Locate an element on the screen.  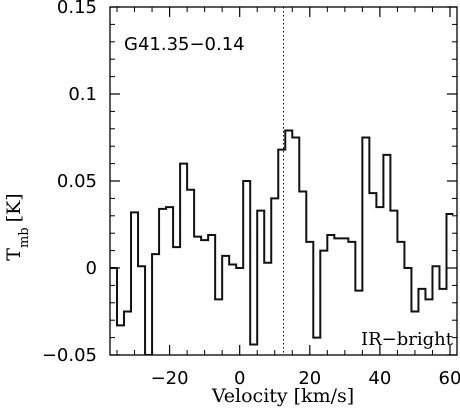
x-tick-label: 60 is located at coordinates (449, 378).